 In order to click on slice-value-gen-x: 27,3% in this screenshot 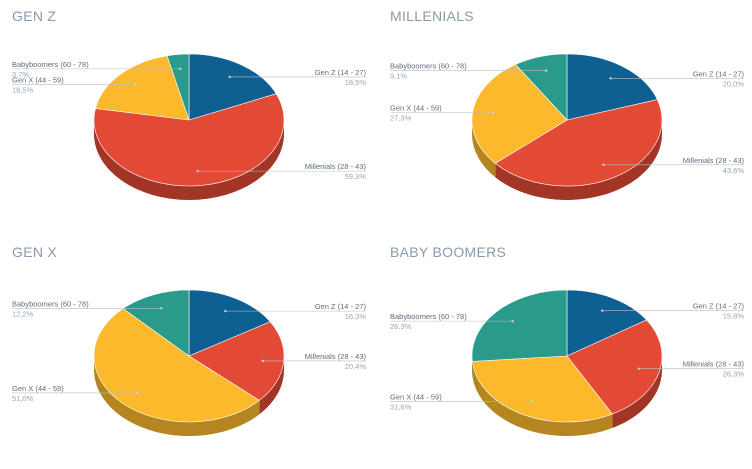, I will do `click(401, 118)`.